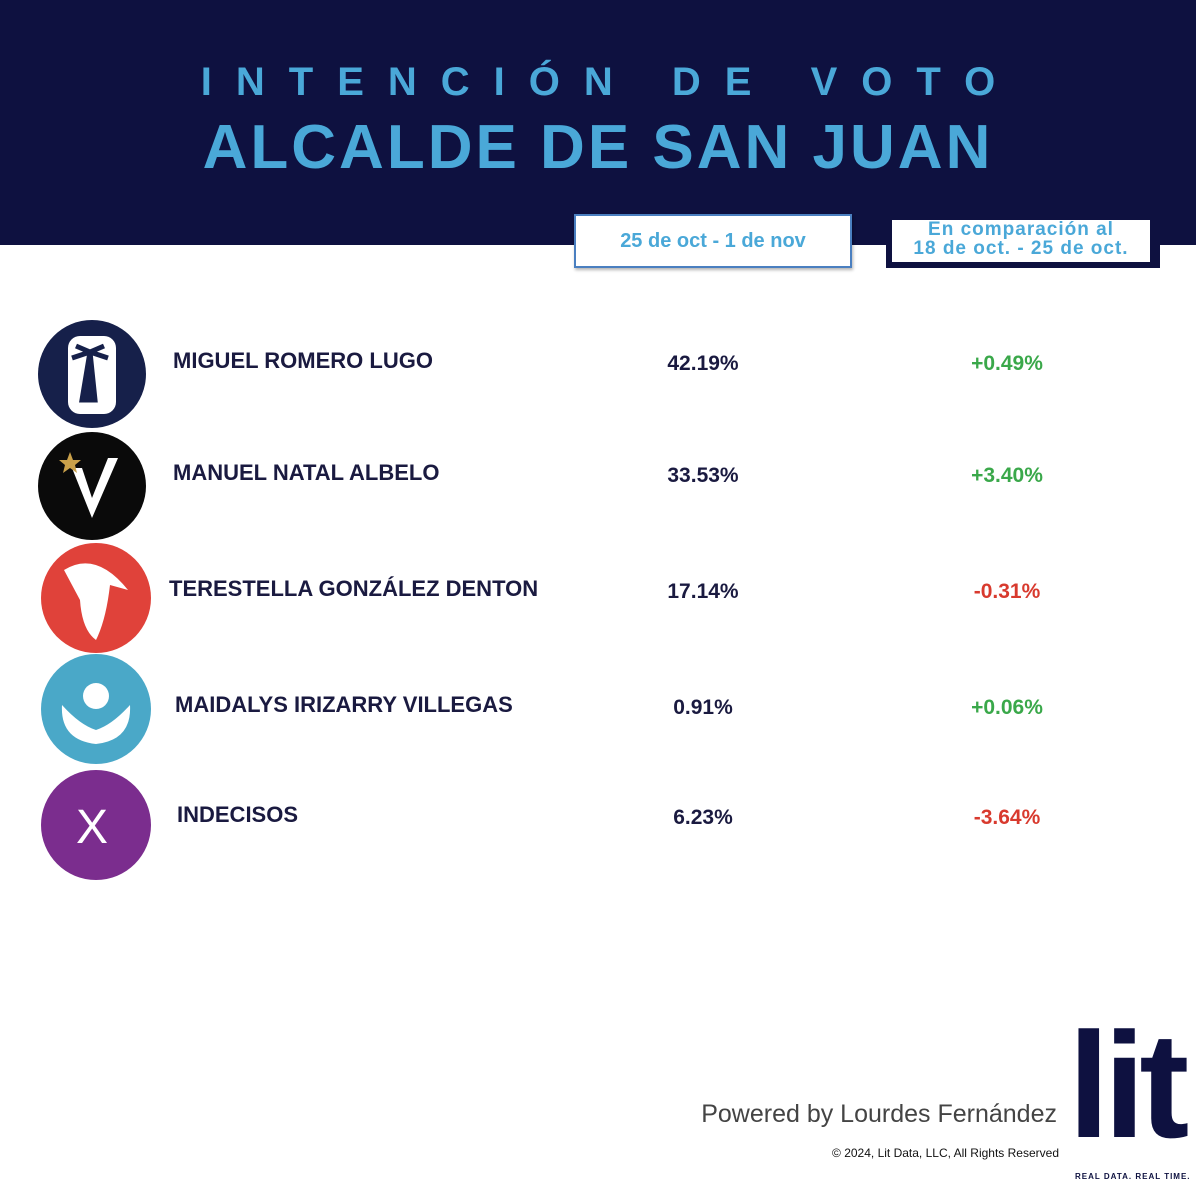  I want to click on candidate-name: MIGUEL ROMERO LUGO, so click(303, 360).